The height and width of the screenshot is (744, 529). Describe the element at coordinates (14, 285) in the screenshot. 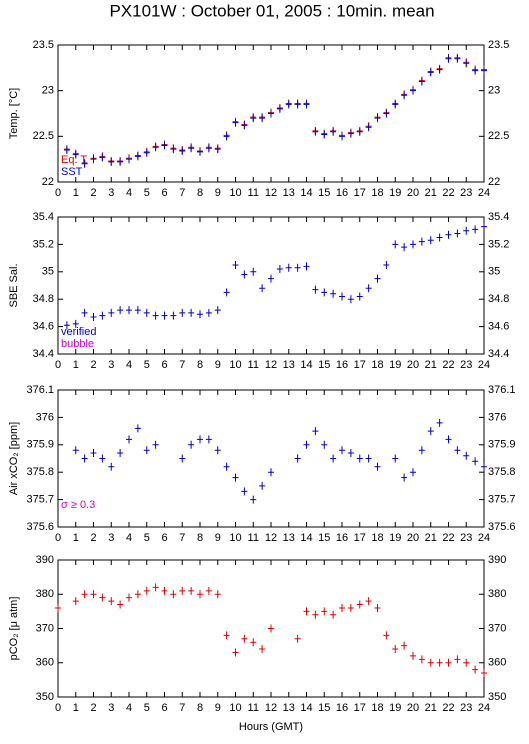

I see `y-axis-label: SBE Sal.` at that location.